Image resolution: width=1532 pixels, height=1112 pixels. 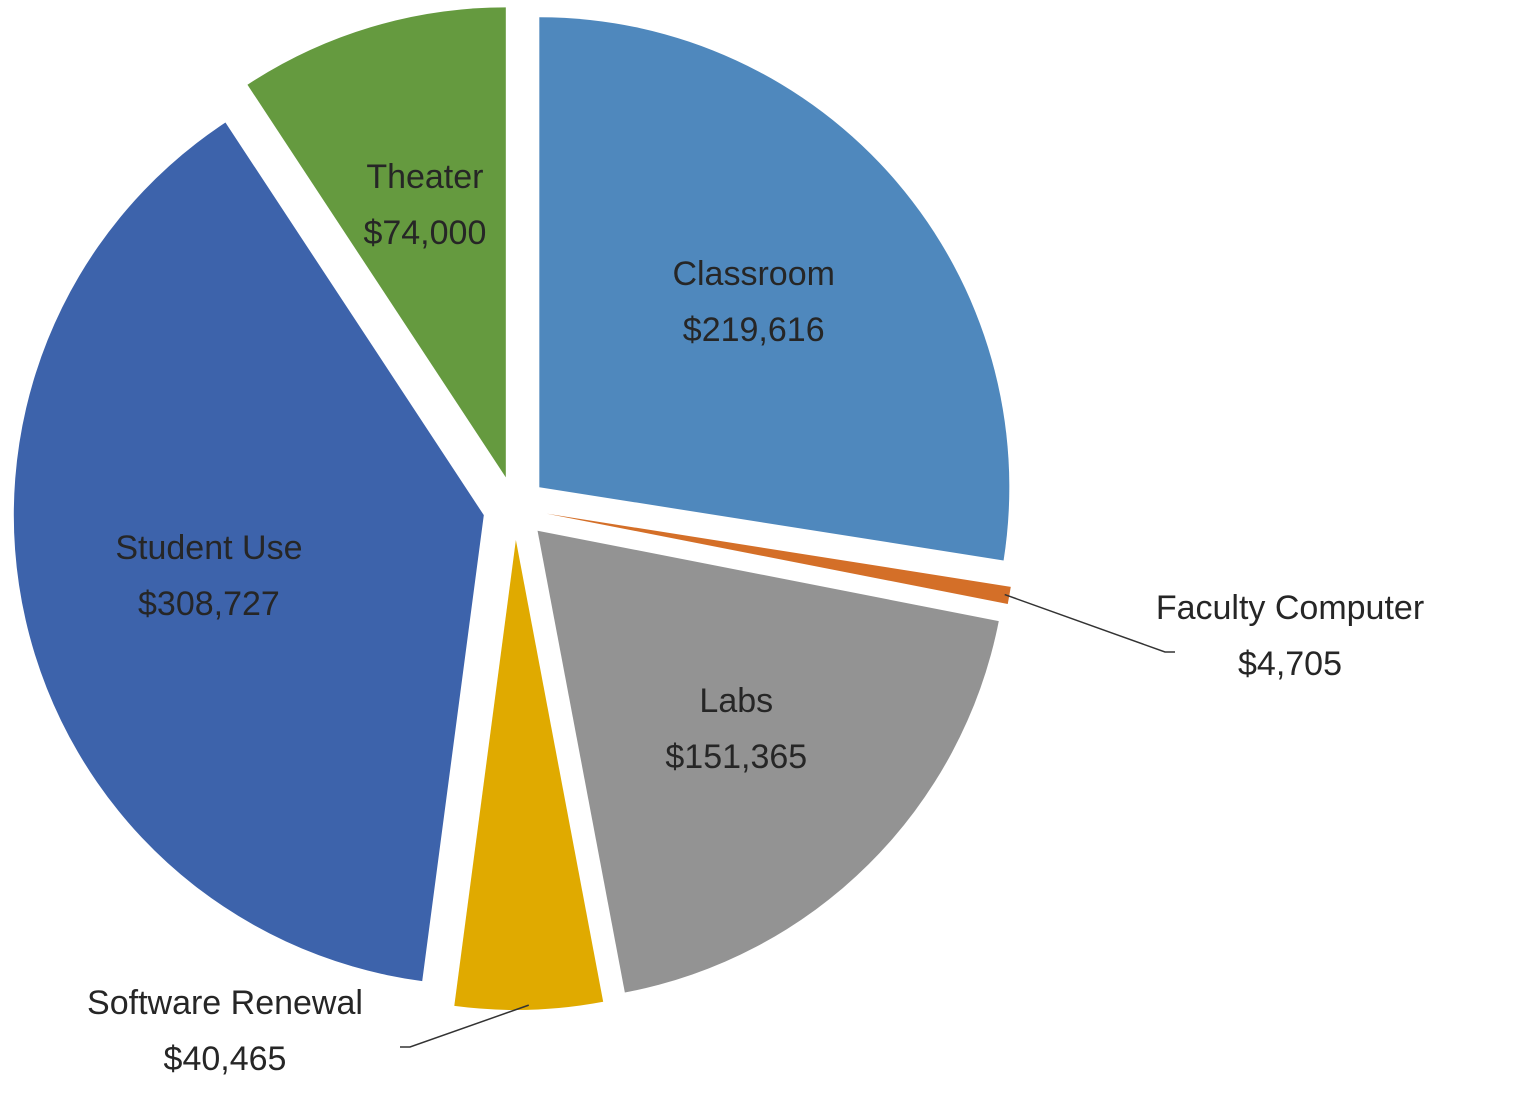 What do you see at coordinates (424, 177) in the screenshot?
I see `slice-label: Theater` at bounding box center [424, 177].